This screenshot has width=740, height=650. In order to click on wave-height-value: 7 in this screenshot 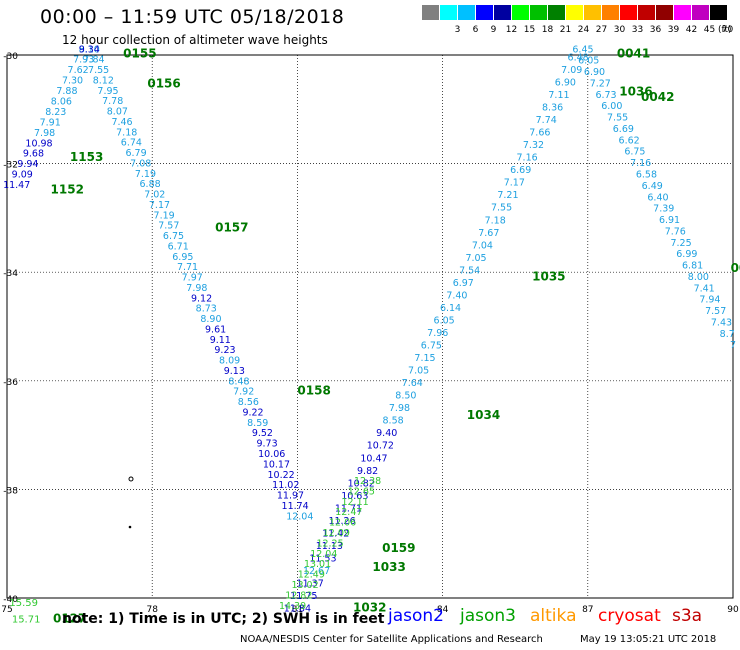, I will do `click(733, 345)`.